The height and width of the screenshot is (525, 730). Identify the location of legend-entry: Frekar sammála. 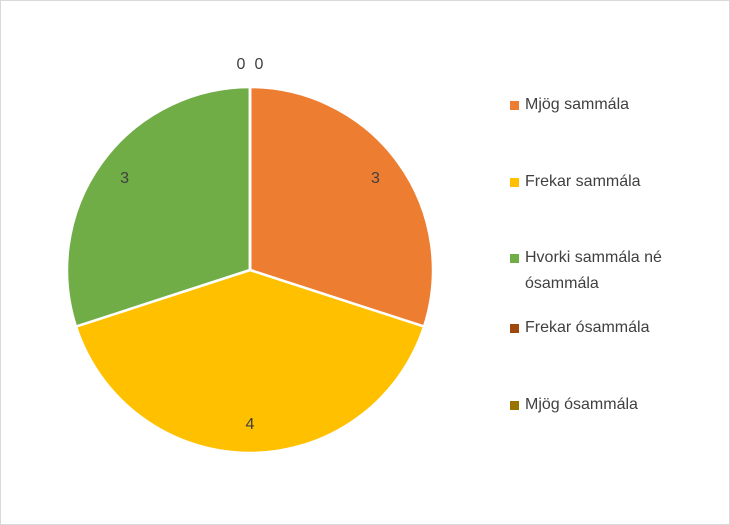
(575, 182).